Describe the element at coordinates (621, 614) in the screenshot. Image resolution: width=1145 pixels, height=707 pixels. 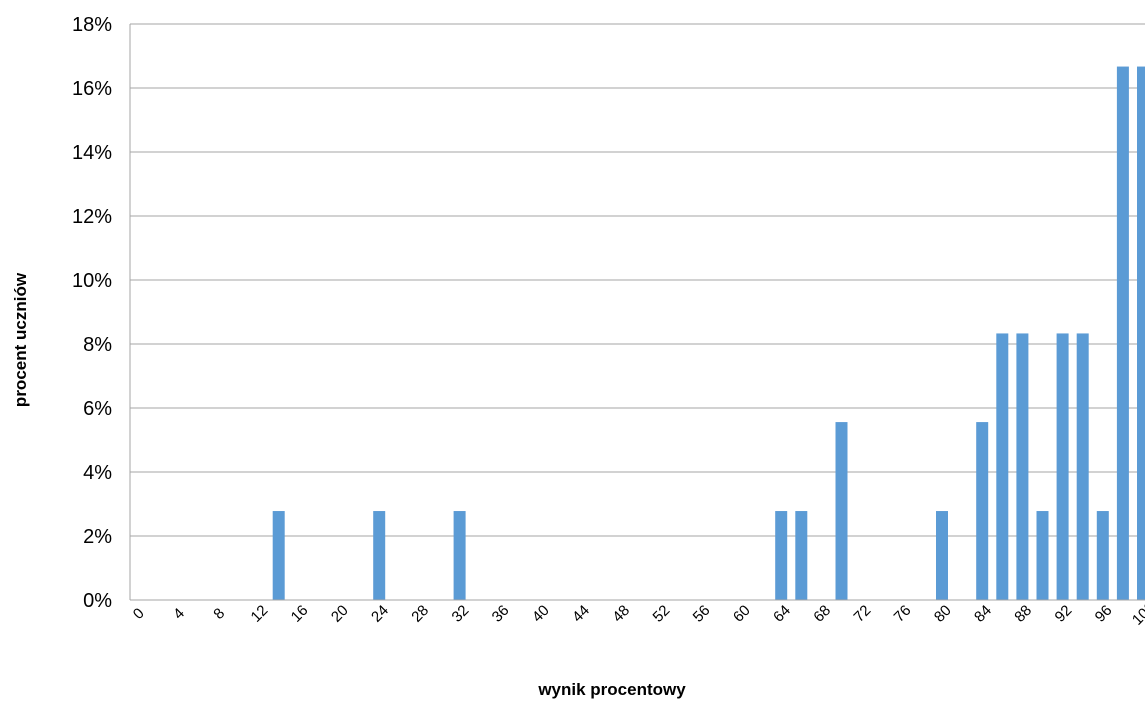
I see `x-tick-label: 48` at that location.